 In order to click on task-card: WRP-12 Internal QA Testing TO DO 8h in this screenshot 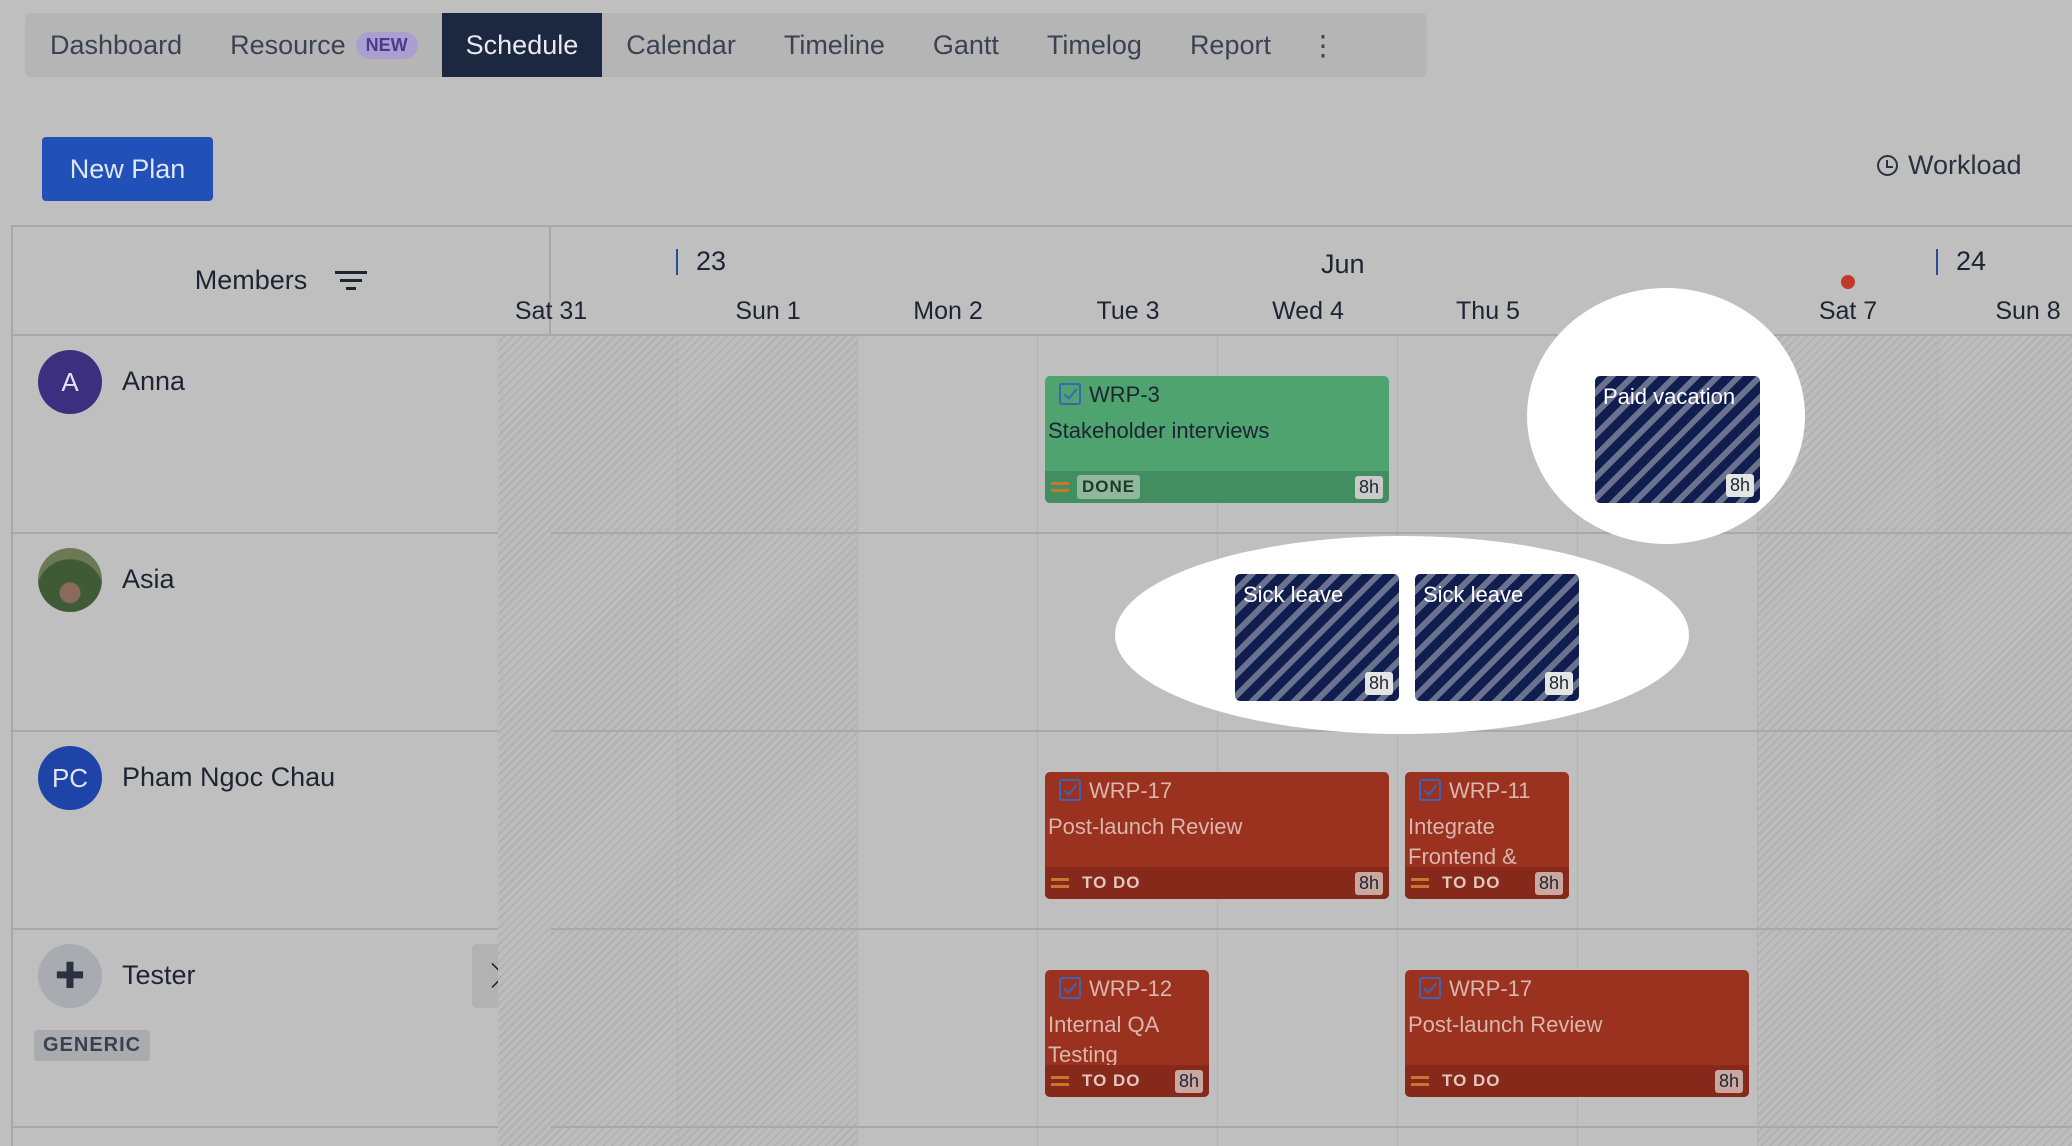, I will do `click(1127, 1033)`.